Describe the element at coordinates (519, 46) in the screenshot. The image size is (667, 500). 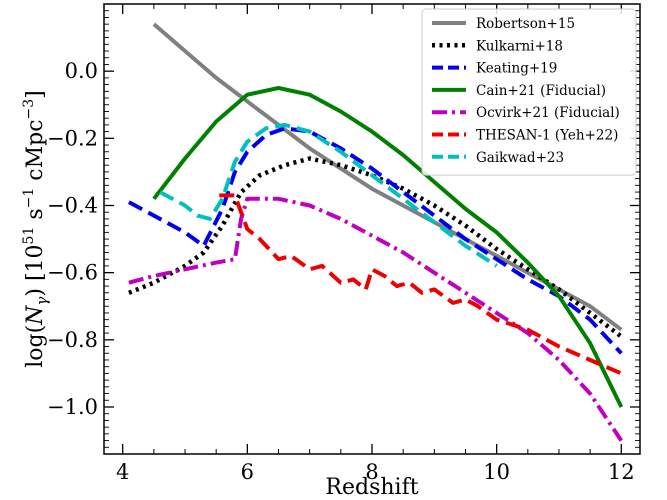
I see `legend-label-1: Kulkarni+18` at that location.